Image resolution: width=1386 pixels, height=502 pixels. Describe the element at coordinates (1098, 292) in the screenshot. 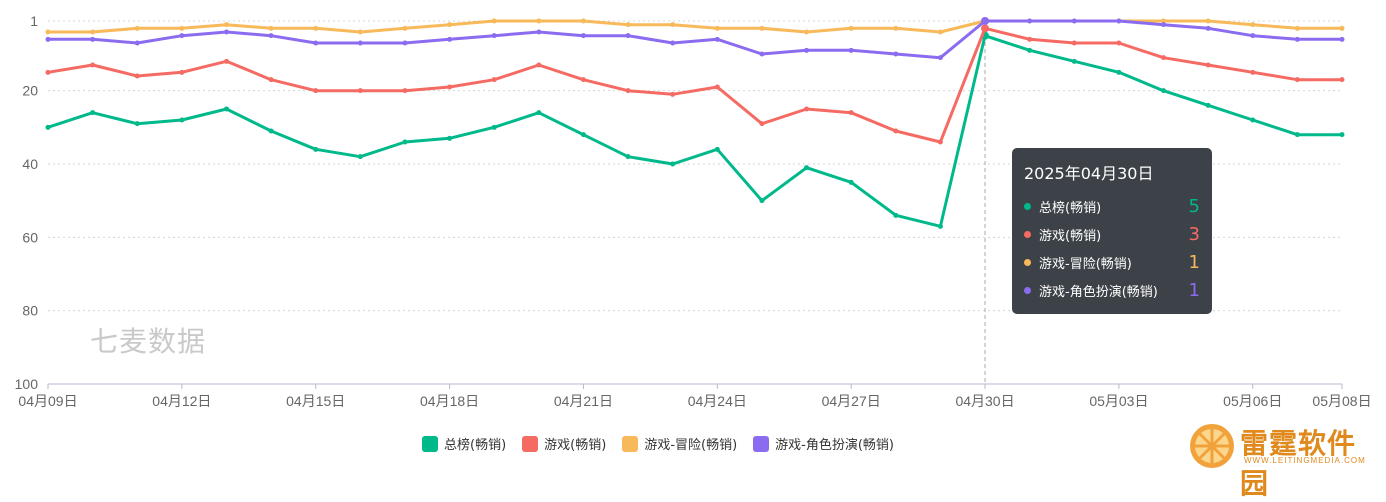

I see `tooltip-series-name: 游戏-角色扮演(畅销)` at that location.